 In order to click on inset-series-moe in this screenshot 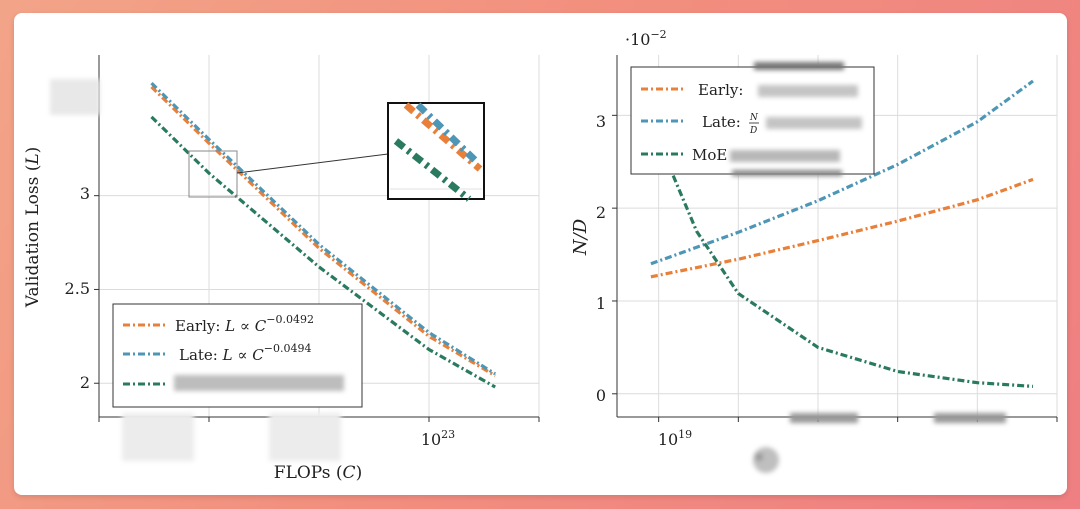, I will do `click(432, 170)`.